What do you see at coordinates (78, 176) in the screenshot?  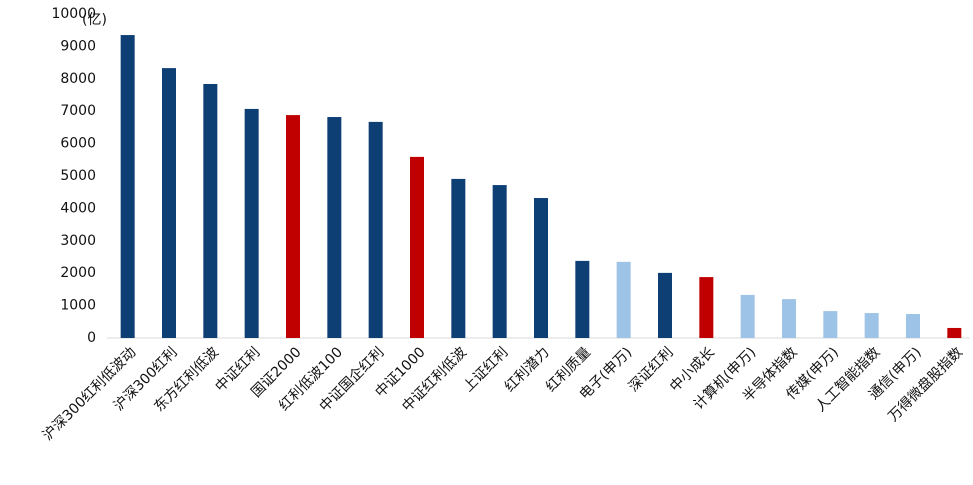 I see `y-tick-label: 5000` at bounding box center [78, 176].